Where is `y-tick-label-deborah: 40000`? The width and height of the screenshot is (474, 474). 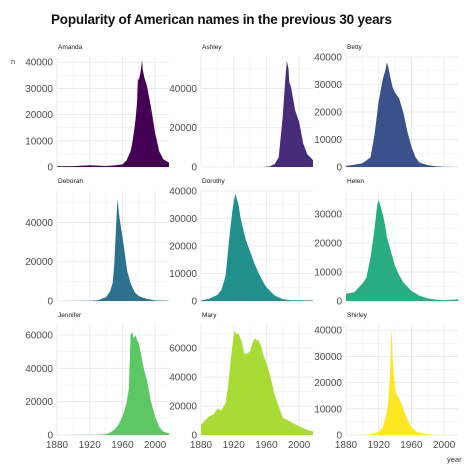 y-tick-label-deborah: 40000 is located at coordinates (39, 223).